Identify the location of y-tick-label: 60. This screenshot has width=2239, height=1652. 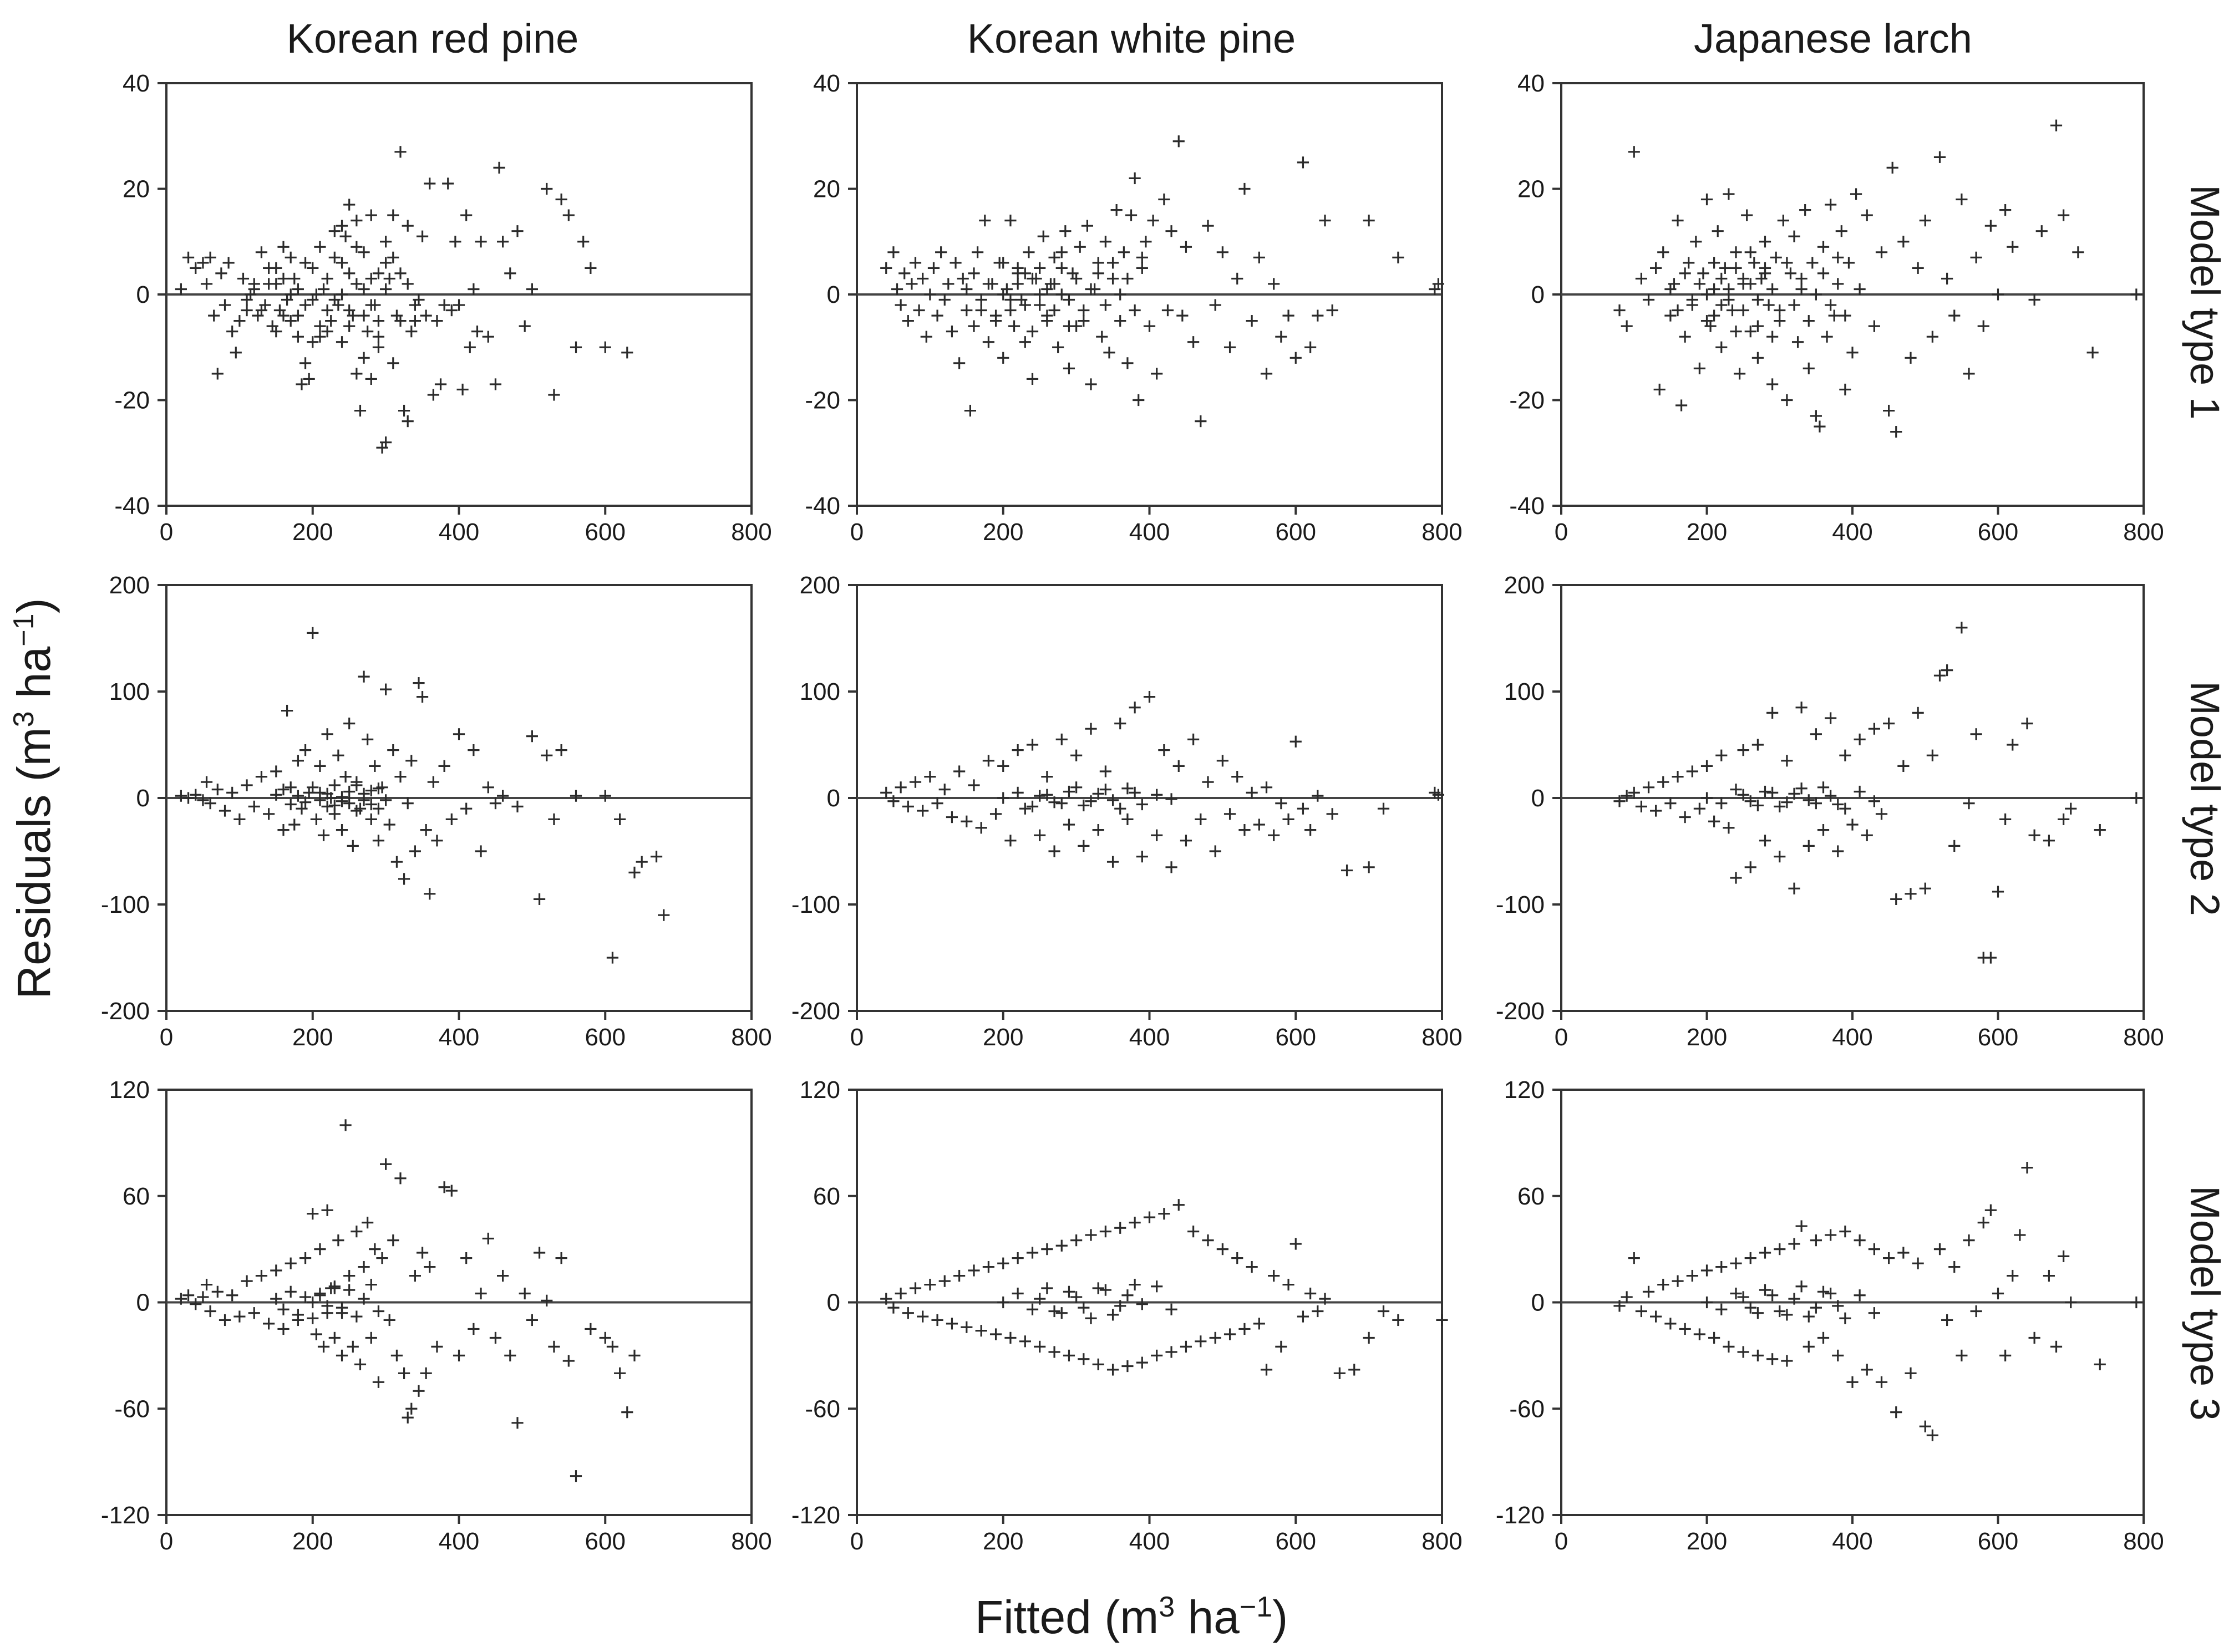
(1531, 1196).